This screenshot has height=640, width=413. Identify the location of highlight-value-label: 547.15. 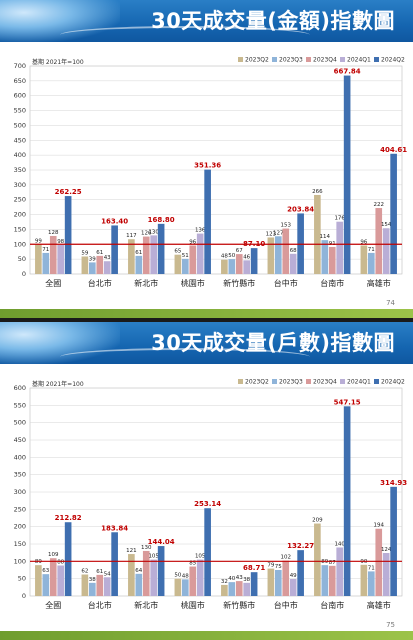
(347, 402).